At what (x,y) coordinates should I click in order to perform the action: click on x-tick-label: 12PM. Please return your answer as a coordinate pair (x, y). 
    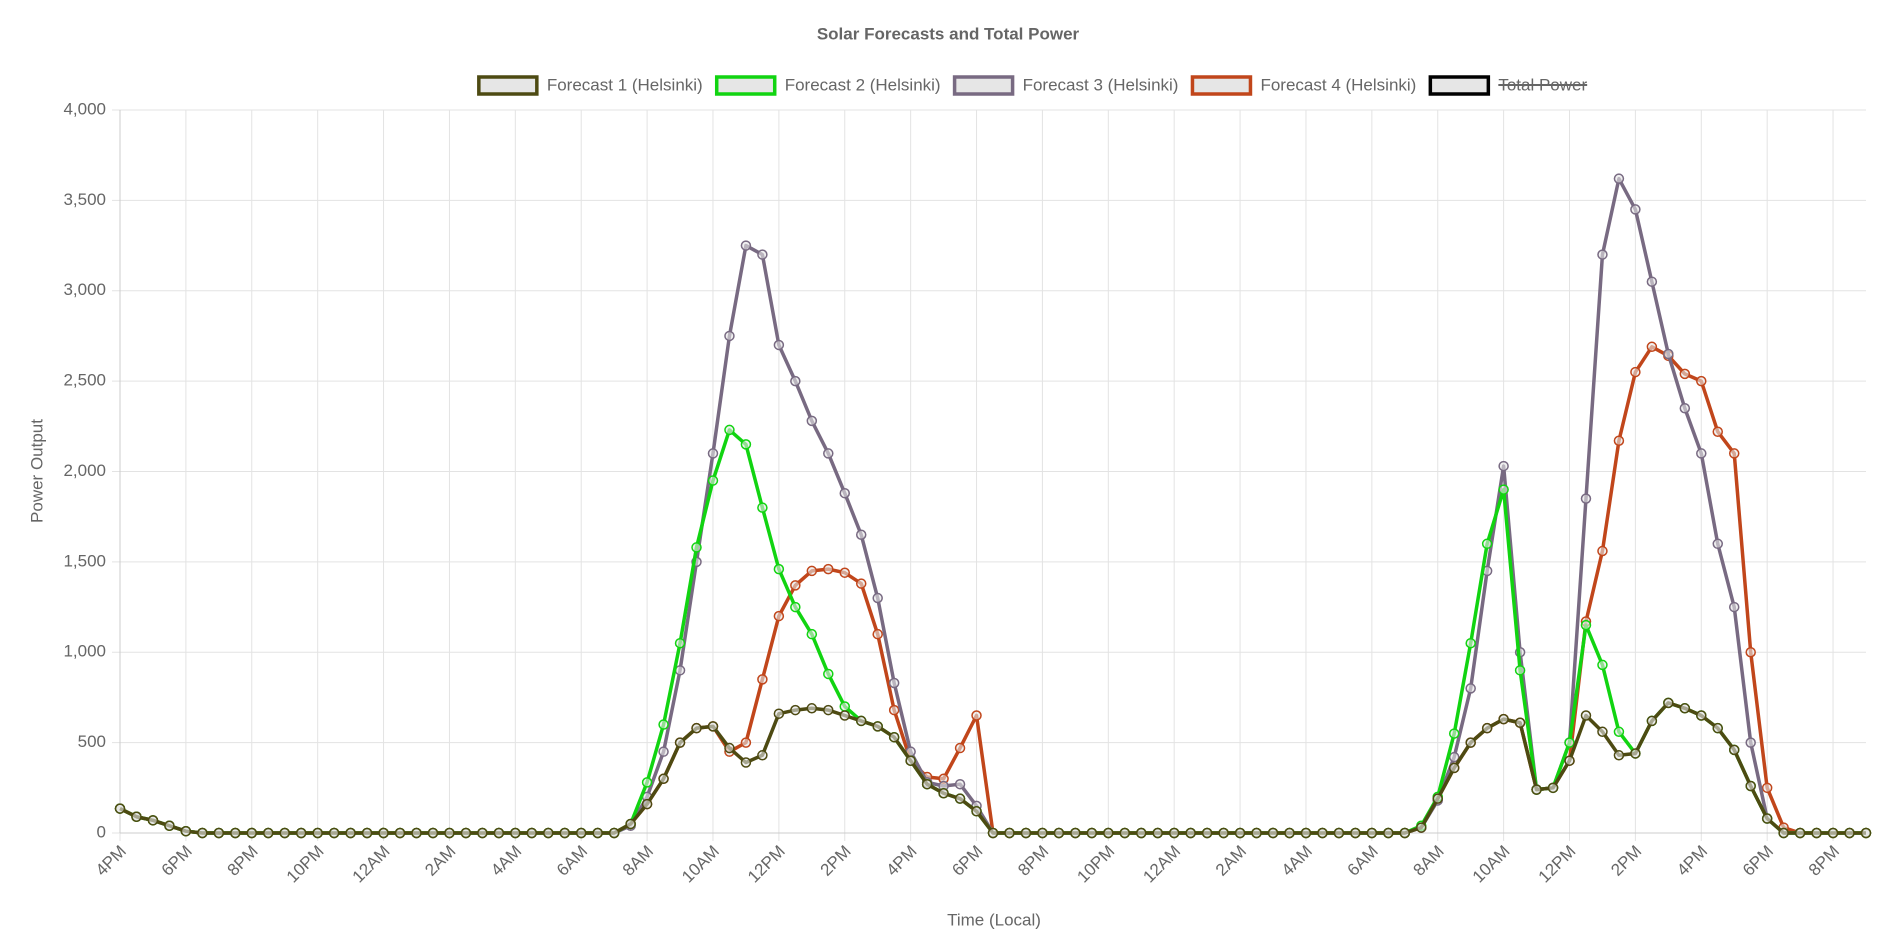
    Looking at the image, I should click on (1557, 864).